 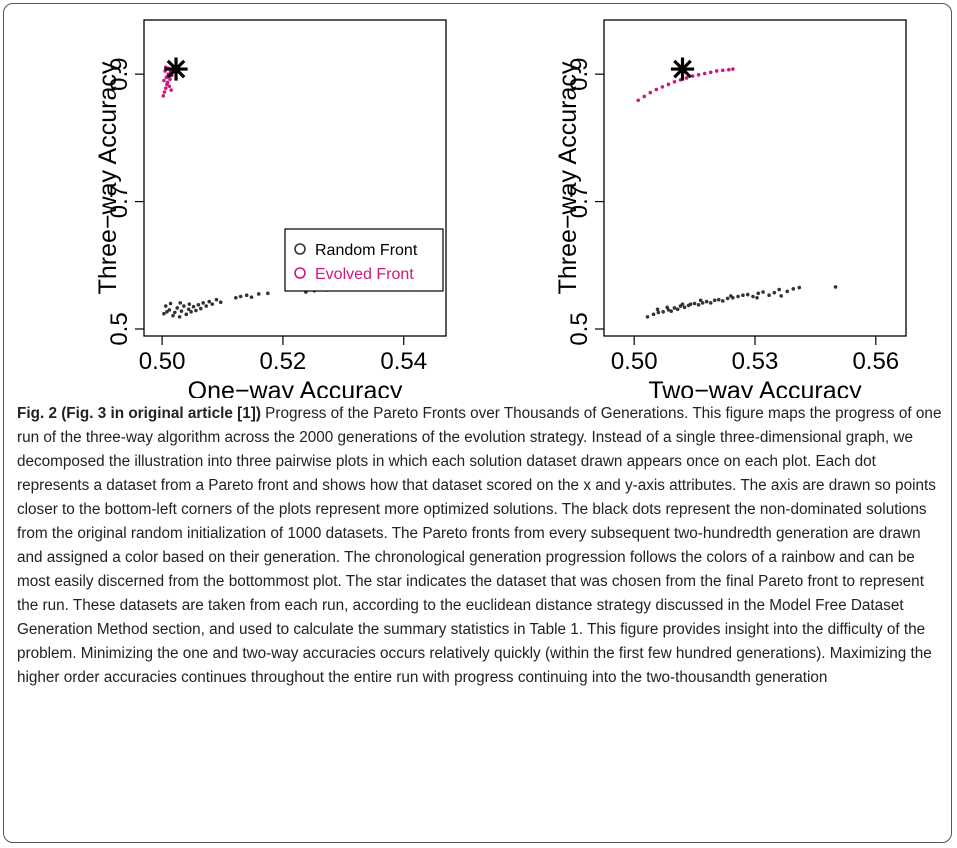 I want to click on y-tick-label: 0.5, so click(x=119, y=328).